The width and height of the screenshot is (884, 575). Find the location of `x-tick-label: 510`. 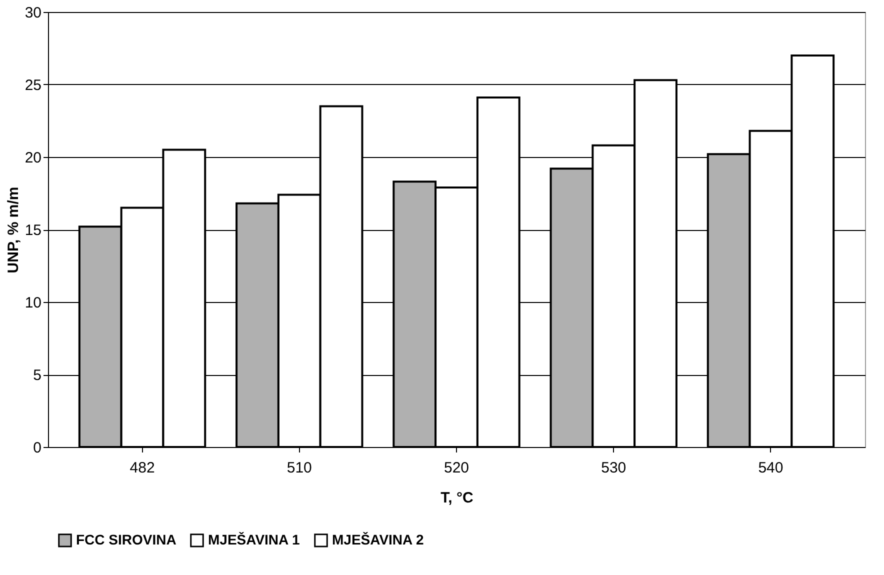

x-tick-label: 510 is located at coordinates (299, 468).